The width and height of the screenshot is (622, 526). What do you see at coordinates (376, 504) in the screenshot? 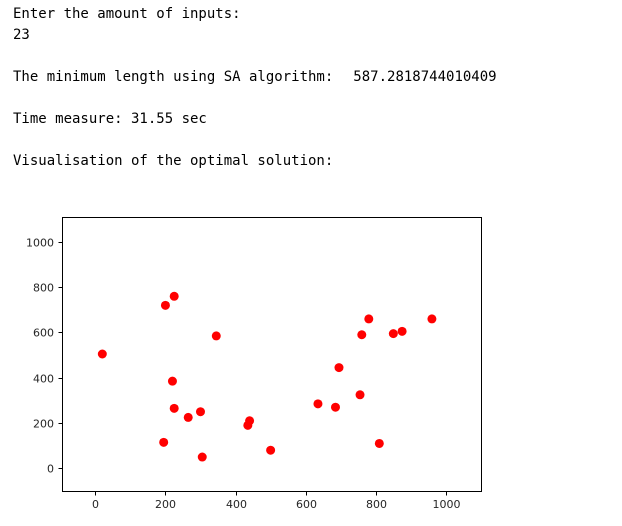
I see `x-tick-label: 800` at bounding box center [376, 504].